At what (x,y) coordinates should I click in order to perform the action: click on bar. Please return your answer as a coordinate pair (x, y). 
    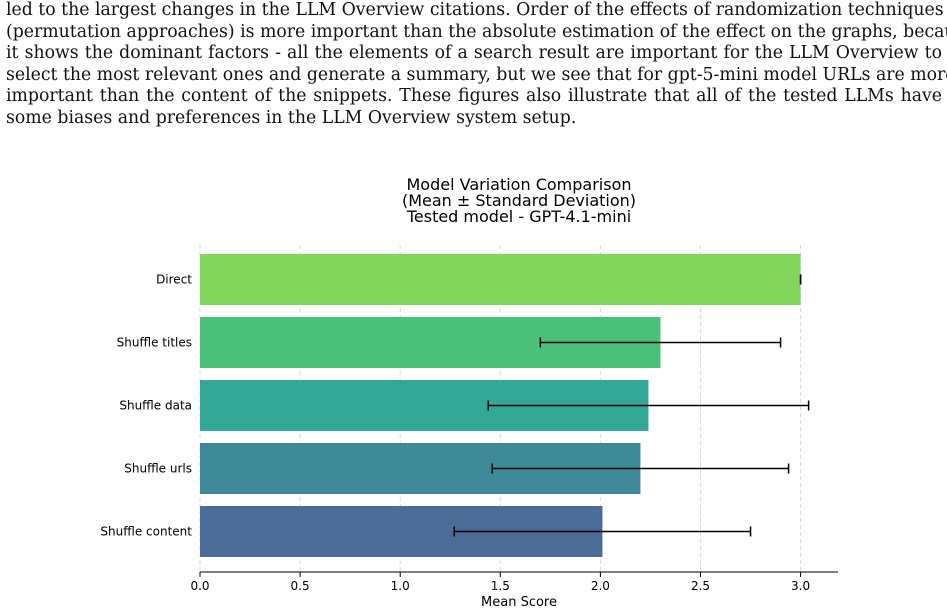
    Looking at the image, I should click on (500, 279).